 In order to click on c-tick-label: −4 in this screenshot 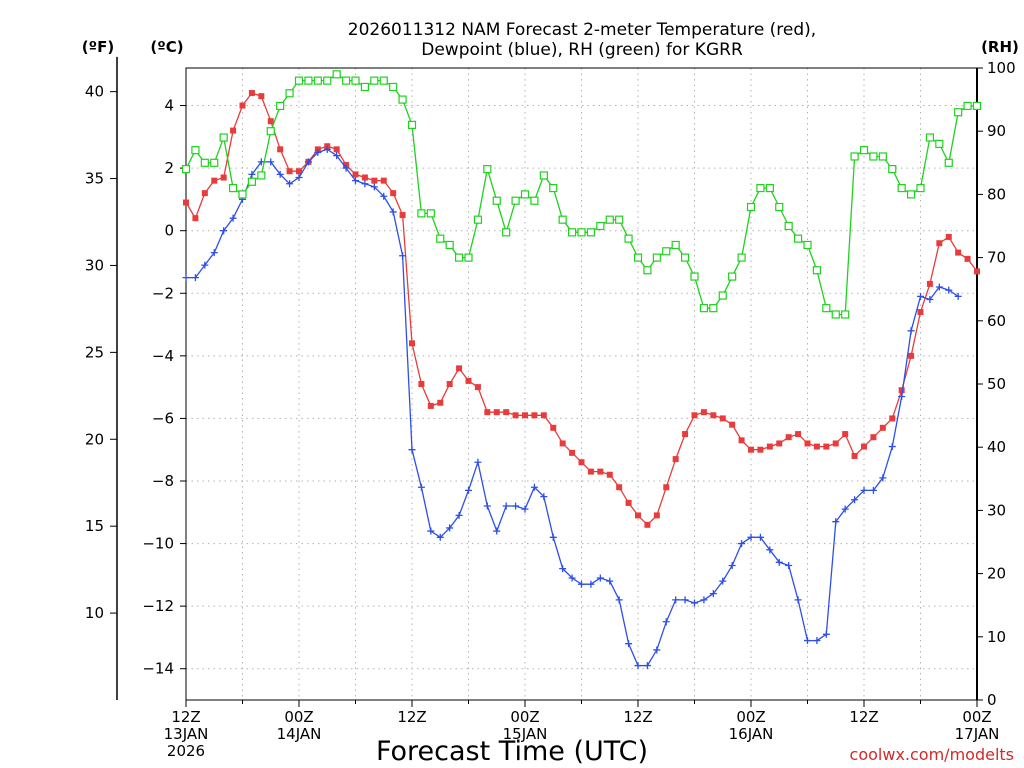, I will do `click(163, 356)`.